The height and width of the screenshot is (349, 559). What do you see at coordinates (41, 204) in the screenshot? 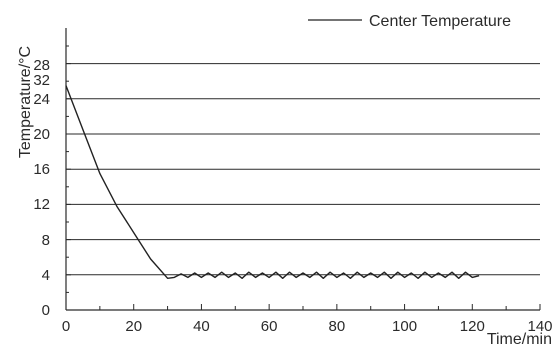
I see `y-tick-label: 12` at bounding box center [41, 204].